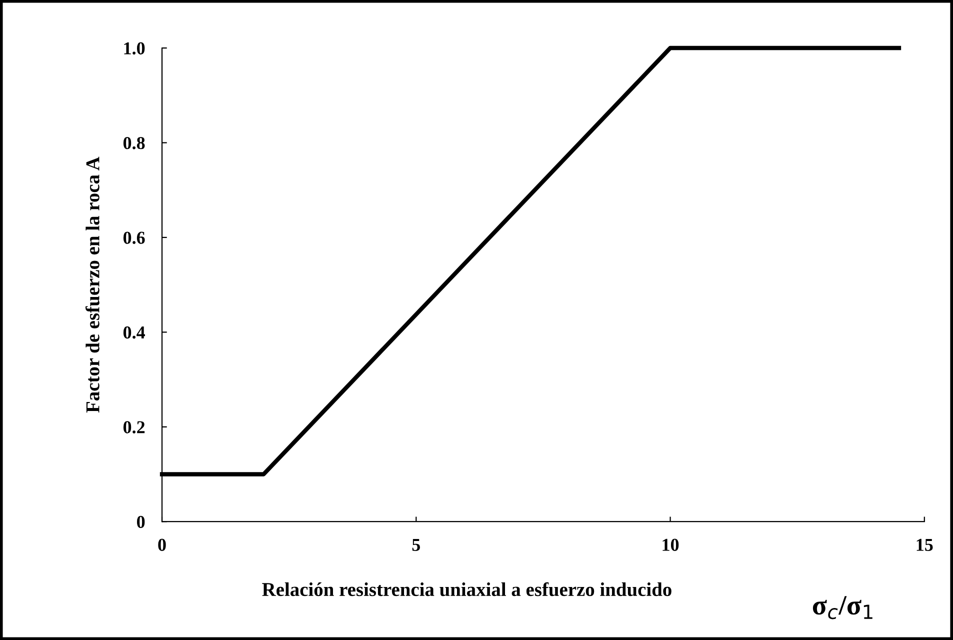  Describe the element at coordinates (924, 544) in the screenshot. I see `x-tick-label: 15` at that location.